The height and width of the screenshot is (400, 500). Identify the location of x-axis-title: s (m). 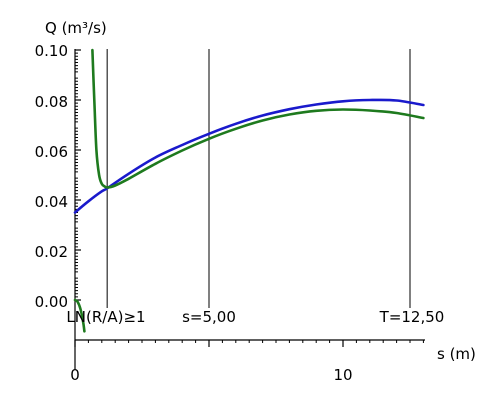
(456, 354).